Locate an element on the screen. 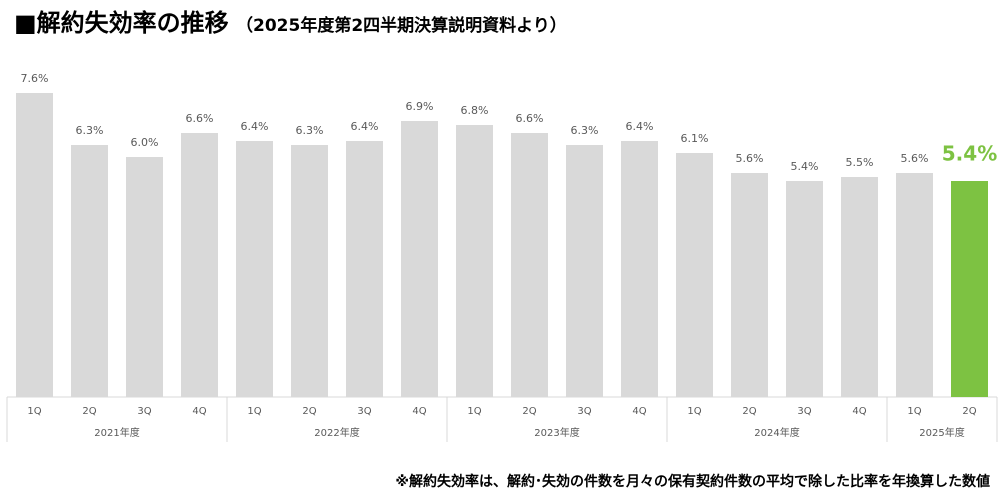 The image size is (1000, 500). chart-subtitle: （2025年度第2四半期決算説明資料より） is located at coordinates (401, 25).